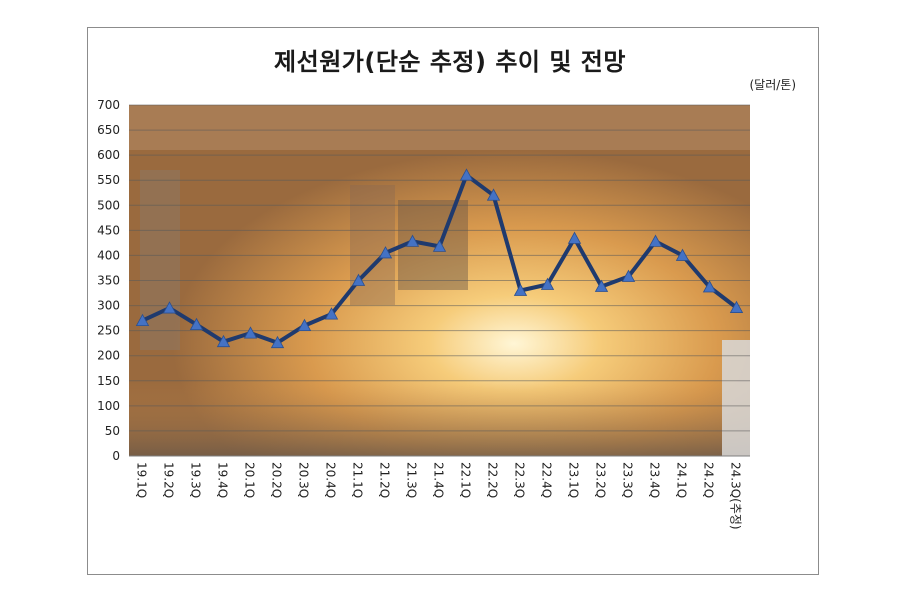 The width and height of the screenshot is (900, 599). Describe the element at coordinates (493, 480) in the screenshot. I see `x-tick-label: 22.2Q` at that location.